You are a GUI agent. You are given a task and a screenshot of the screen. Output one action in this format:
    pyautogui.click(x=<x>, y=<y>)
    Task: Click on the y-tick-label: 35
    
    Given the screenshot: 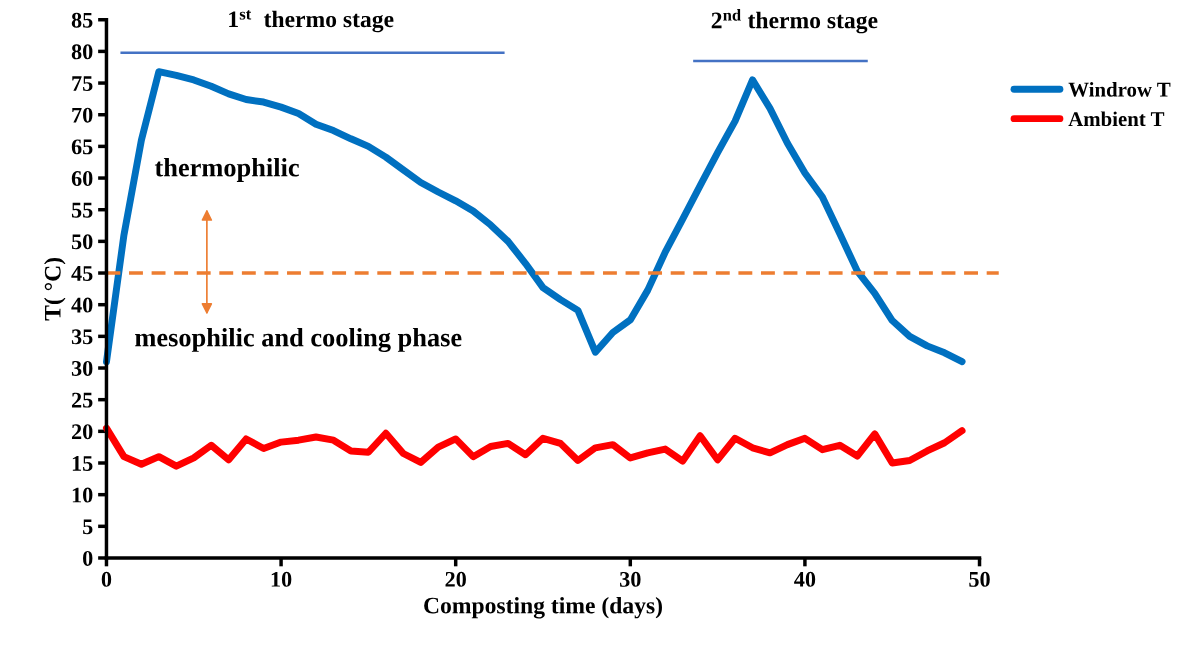 What is the action you would take?
    pyautogui.click(x=82, y=337)
    